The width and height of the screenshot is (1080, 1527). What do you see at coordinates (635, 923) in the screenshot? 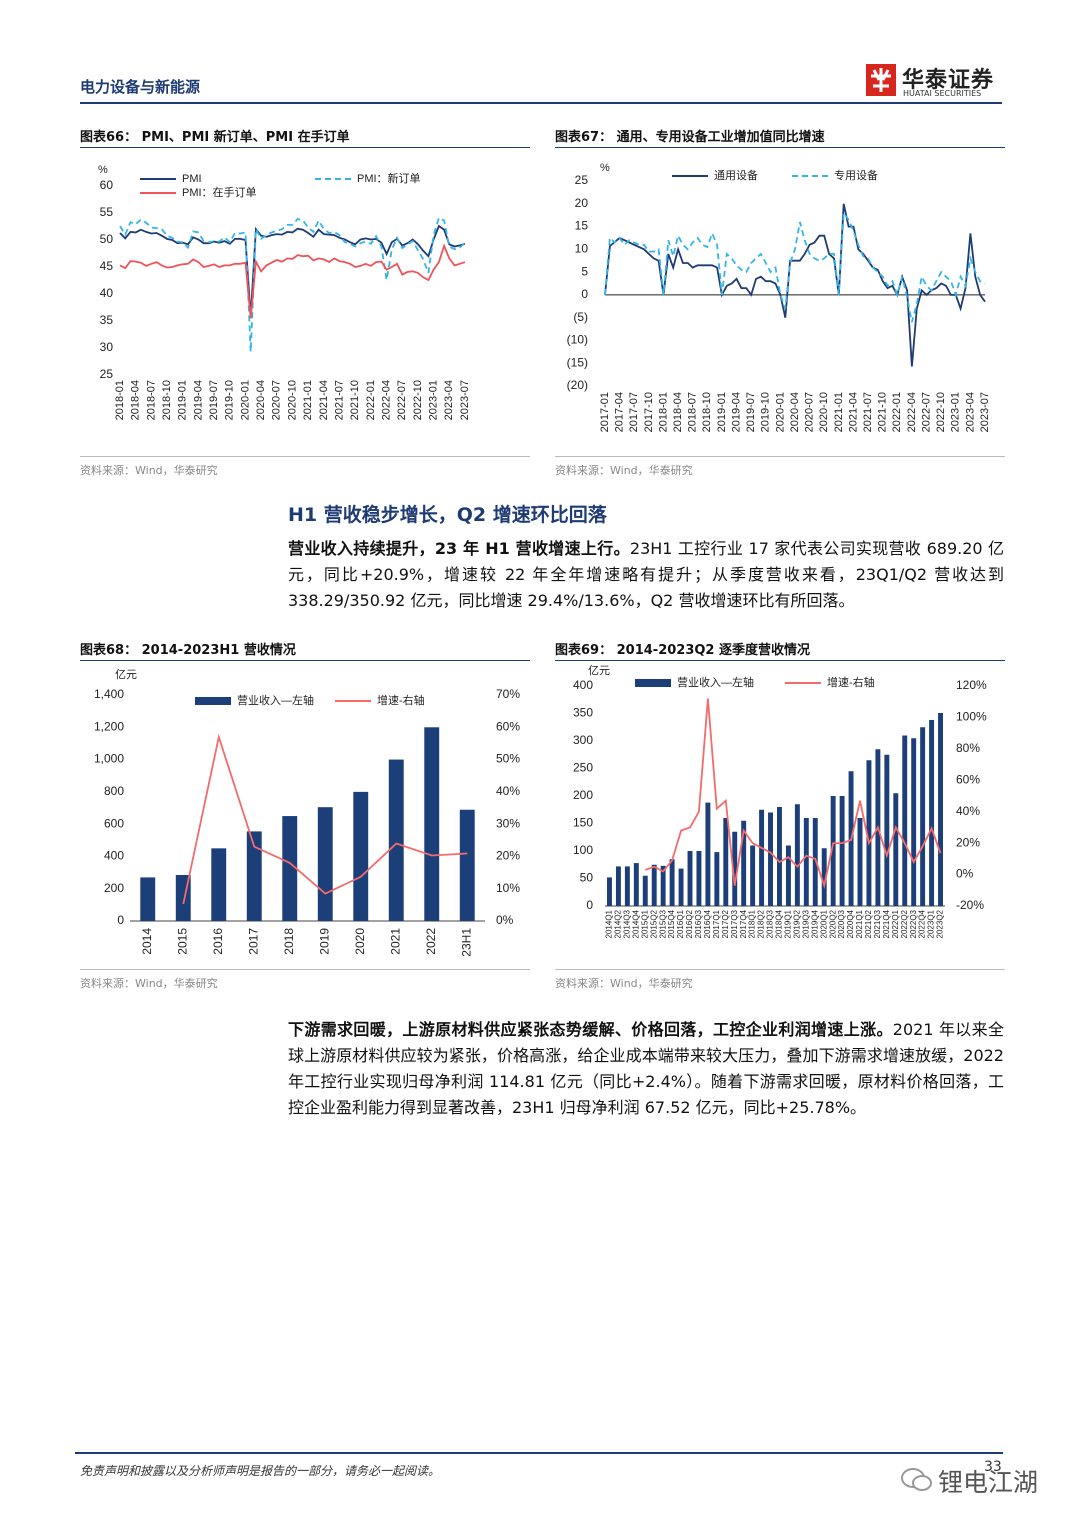
I see `x-tick-label: 2014Q4` at bounding box center [635, 923].